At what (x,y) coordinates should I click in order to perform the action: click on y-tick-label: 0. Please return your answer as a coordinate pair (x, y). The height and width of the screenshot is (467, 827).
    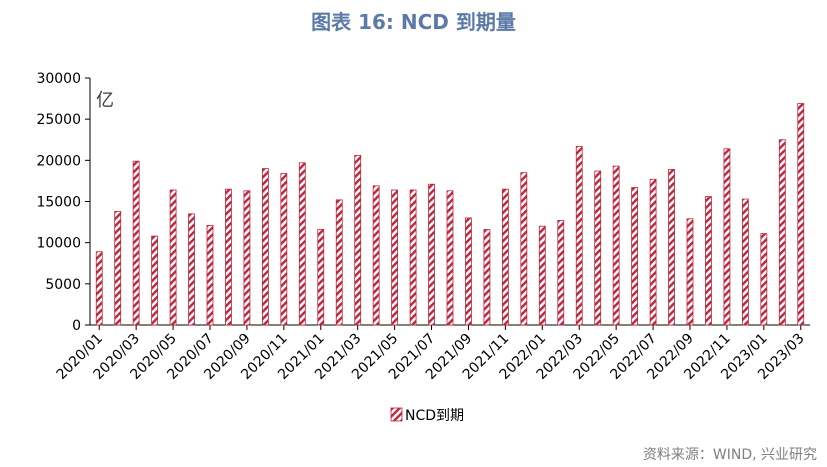
    Looking at the image, I should click on (76, 326).